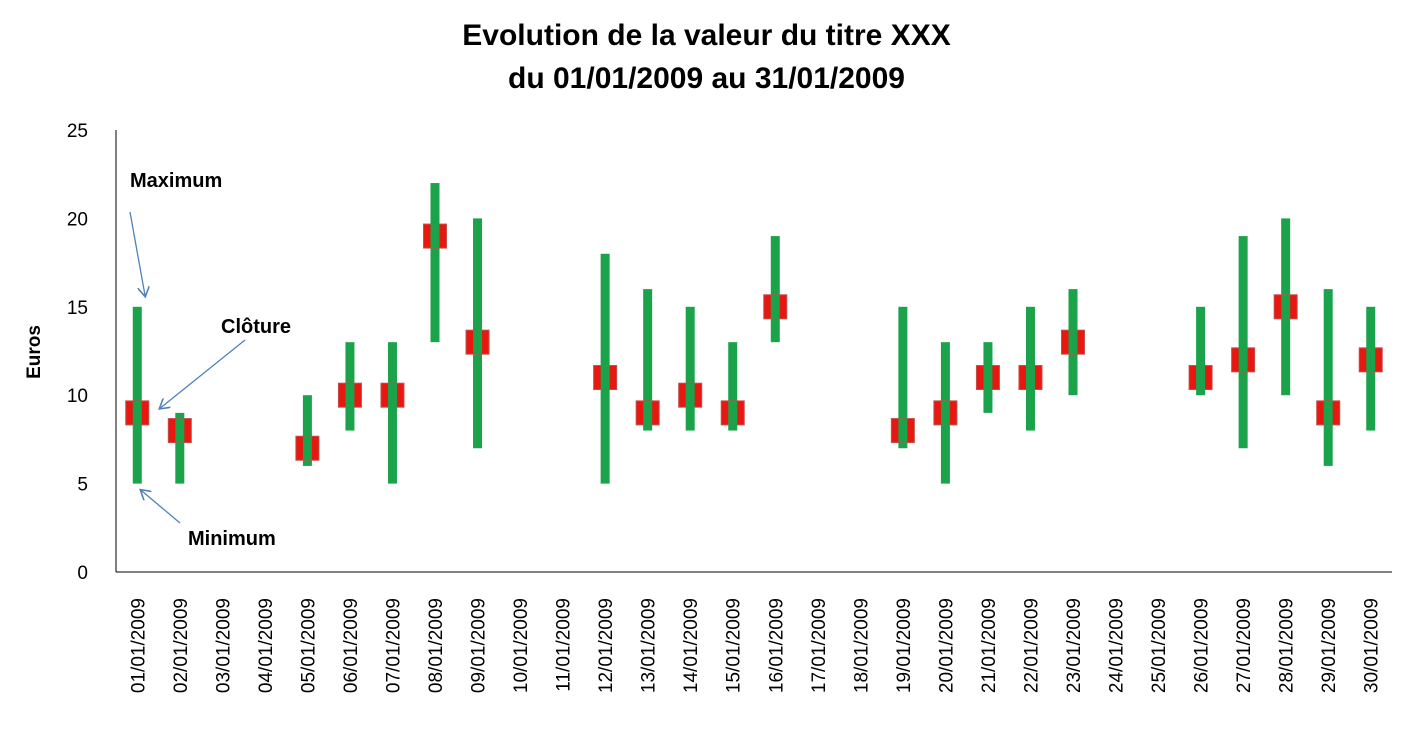  What do you see at coordinates (989, 645) in the screenshot?
I see `x-tick-label: 21/01/2009` at bounding box center [989, 645].